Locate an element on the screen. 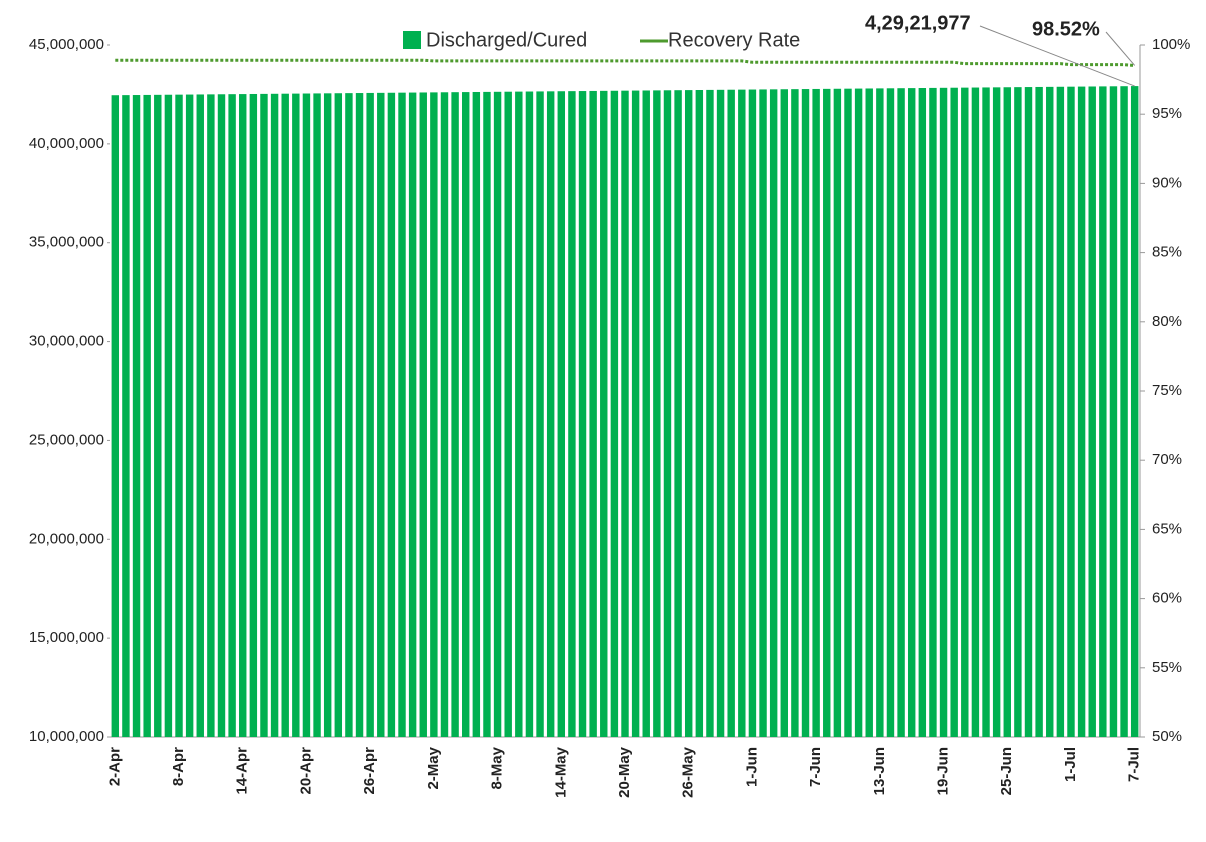 This screenshot has width=1206, height=842. x-tick-label: 8-May is located at coordinates (497, 767).